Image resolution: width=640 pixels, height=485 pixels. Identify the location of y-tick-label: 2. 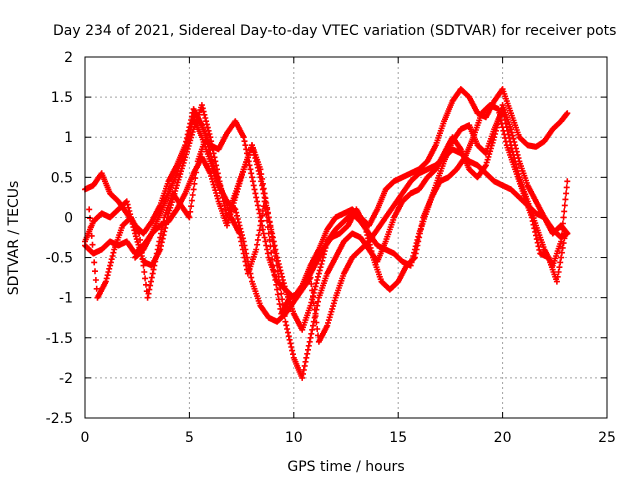
(68, 58).